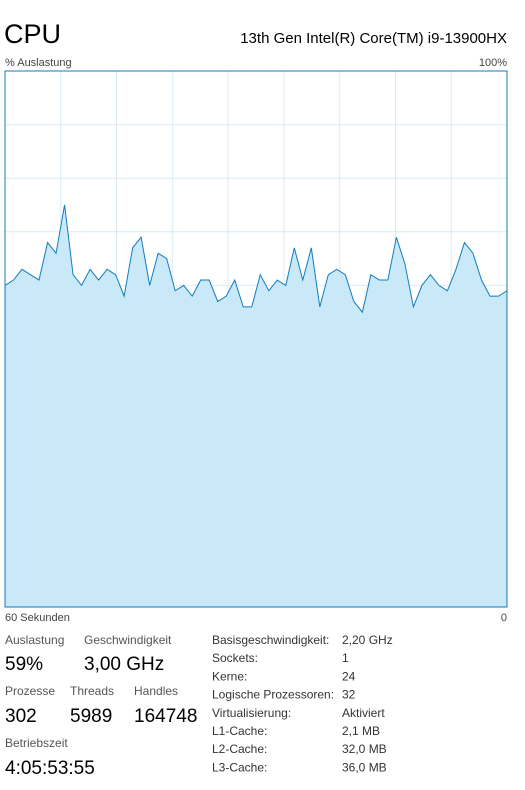 Image resolution: width=525 pixels, height=790 pixels. Describe the element at coordinates (364, 749) in the screenshot. I see `detail-value: 32,0 MB` at that location.